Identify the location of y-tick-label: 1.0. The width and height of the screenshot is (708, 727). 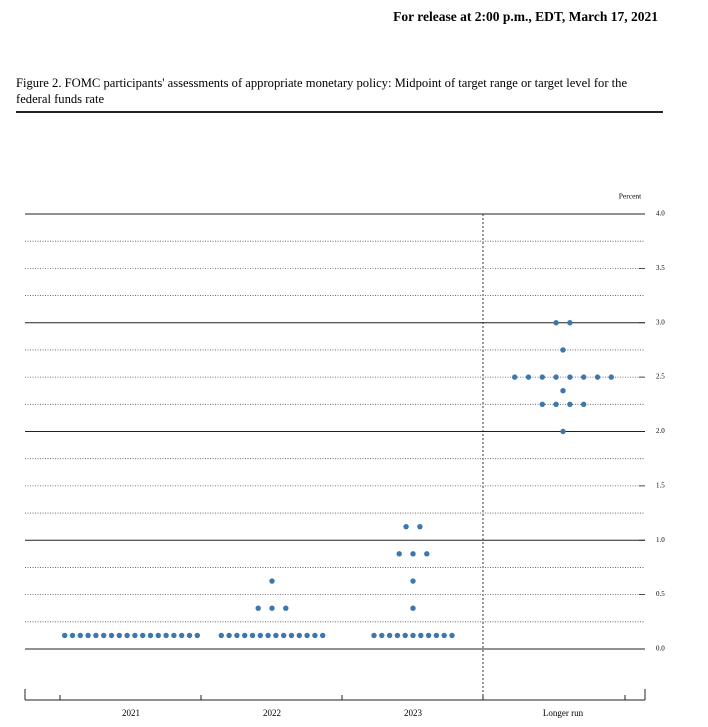
(660, 540).